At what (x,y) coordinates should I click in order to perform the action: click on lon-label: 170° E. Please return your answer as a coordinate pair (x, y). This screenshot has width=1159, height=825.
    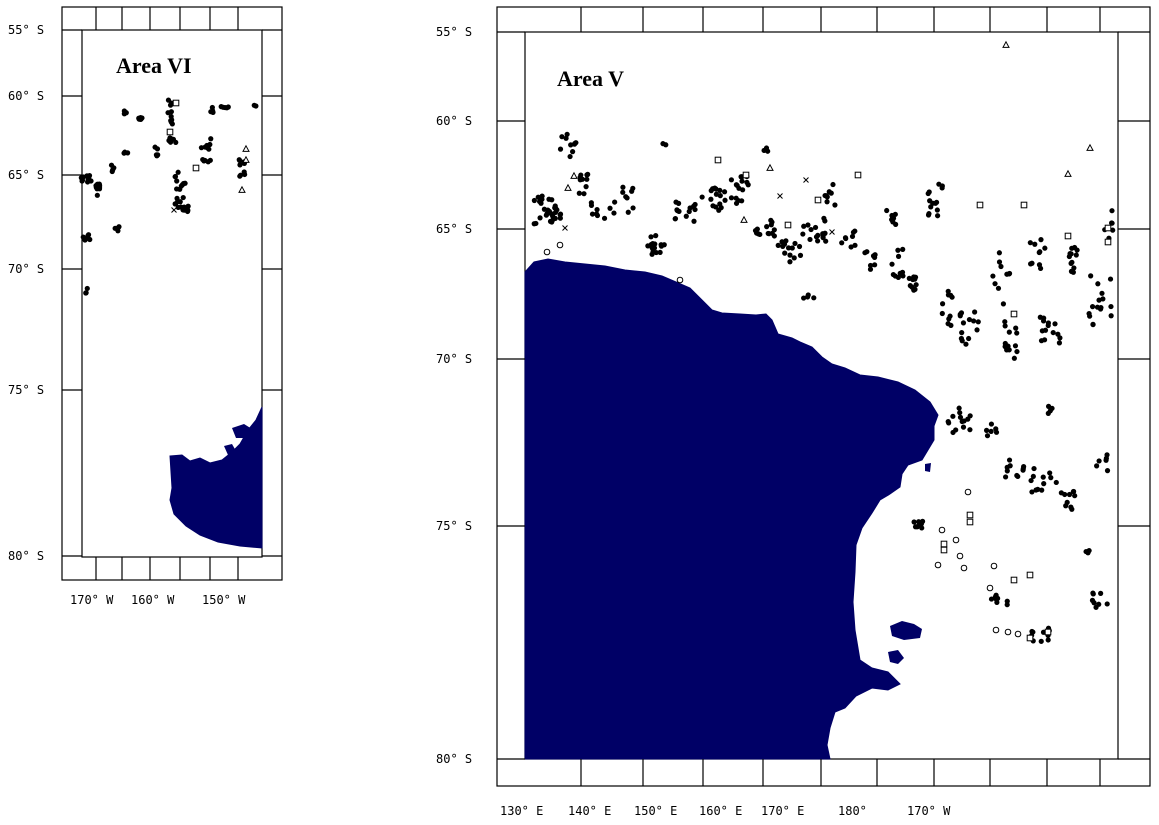
    Looking at the image, I should click on (782, 811).